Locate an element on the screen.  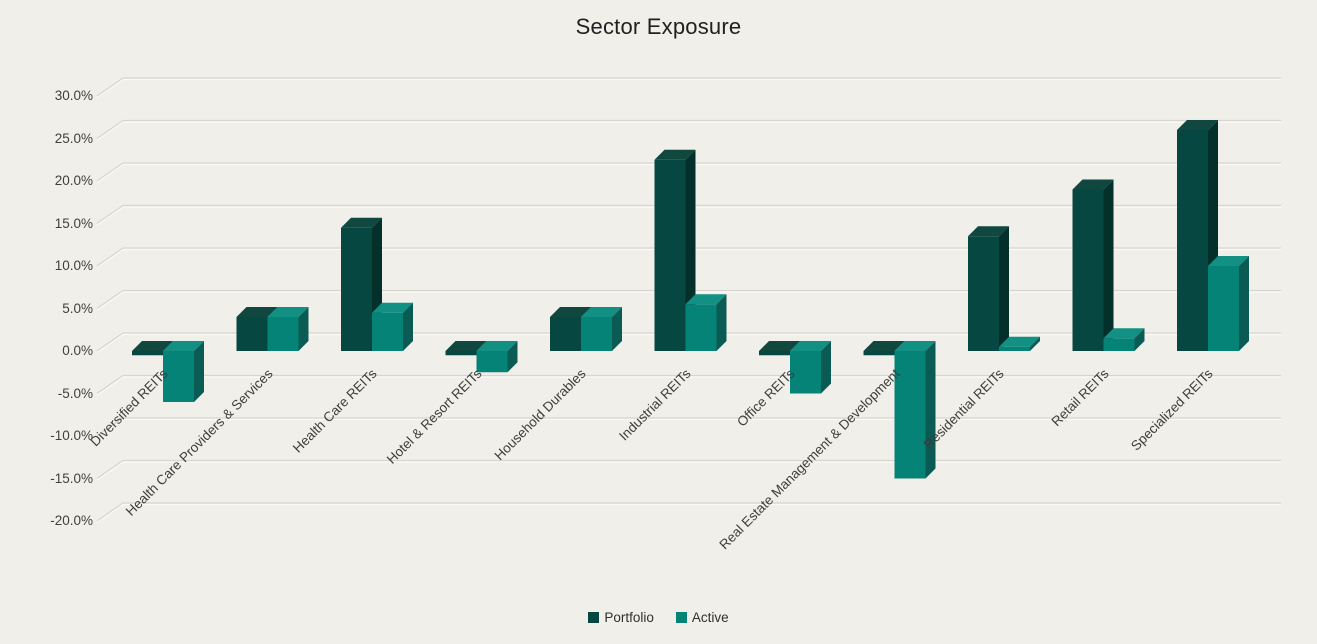
legend-item-portfolio: Portfolio is located at coordinates (621, 617).